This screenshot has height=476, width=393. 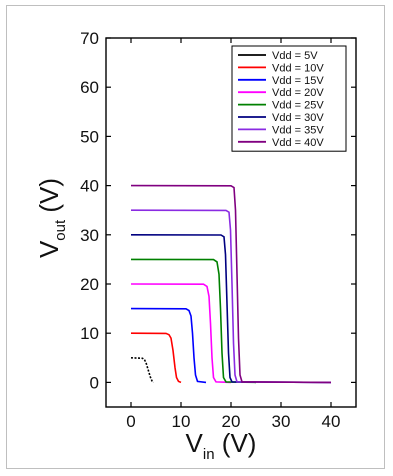 What do you see at coordinates (298, 106) in the screenshot?
I see `legend-label: Vdd = 25V` at bounding box center [298, 106].